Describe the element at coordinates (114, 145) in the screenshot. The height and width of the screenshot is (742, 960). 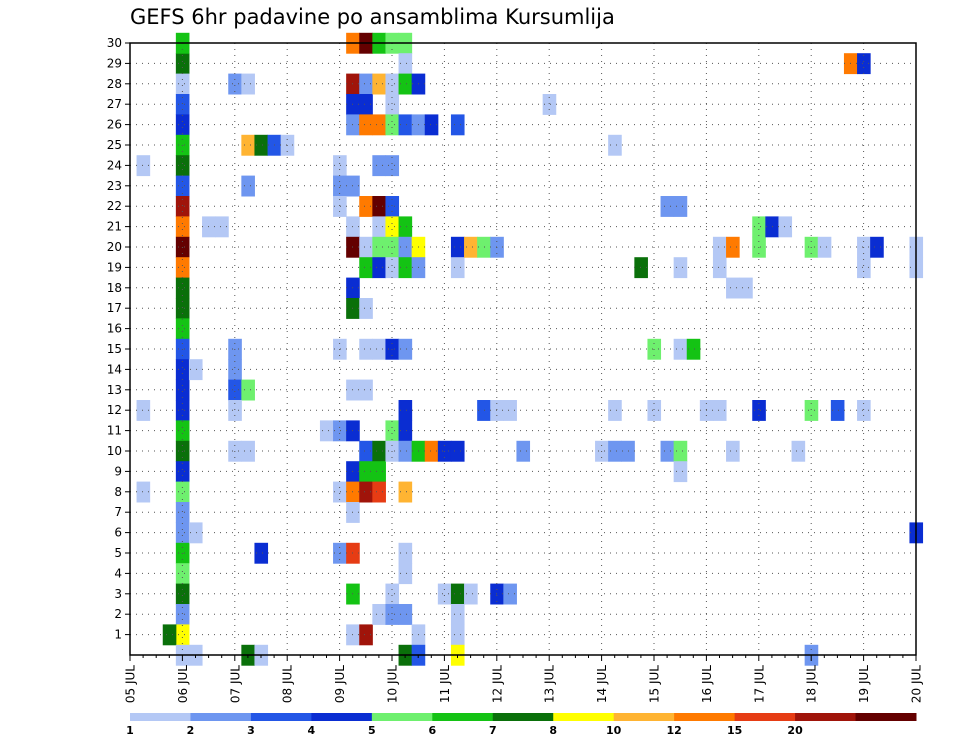
I see `y-tick-label: 25` at that location.